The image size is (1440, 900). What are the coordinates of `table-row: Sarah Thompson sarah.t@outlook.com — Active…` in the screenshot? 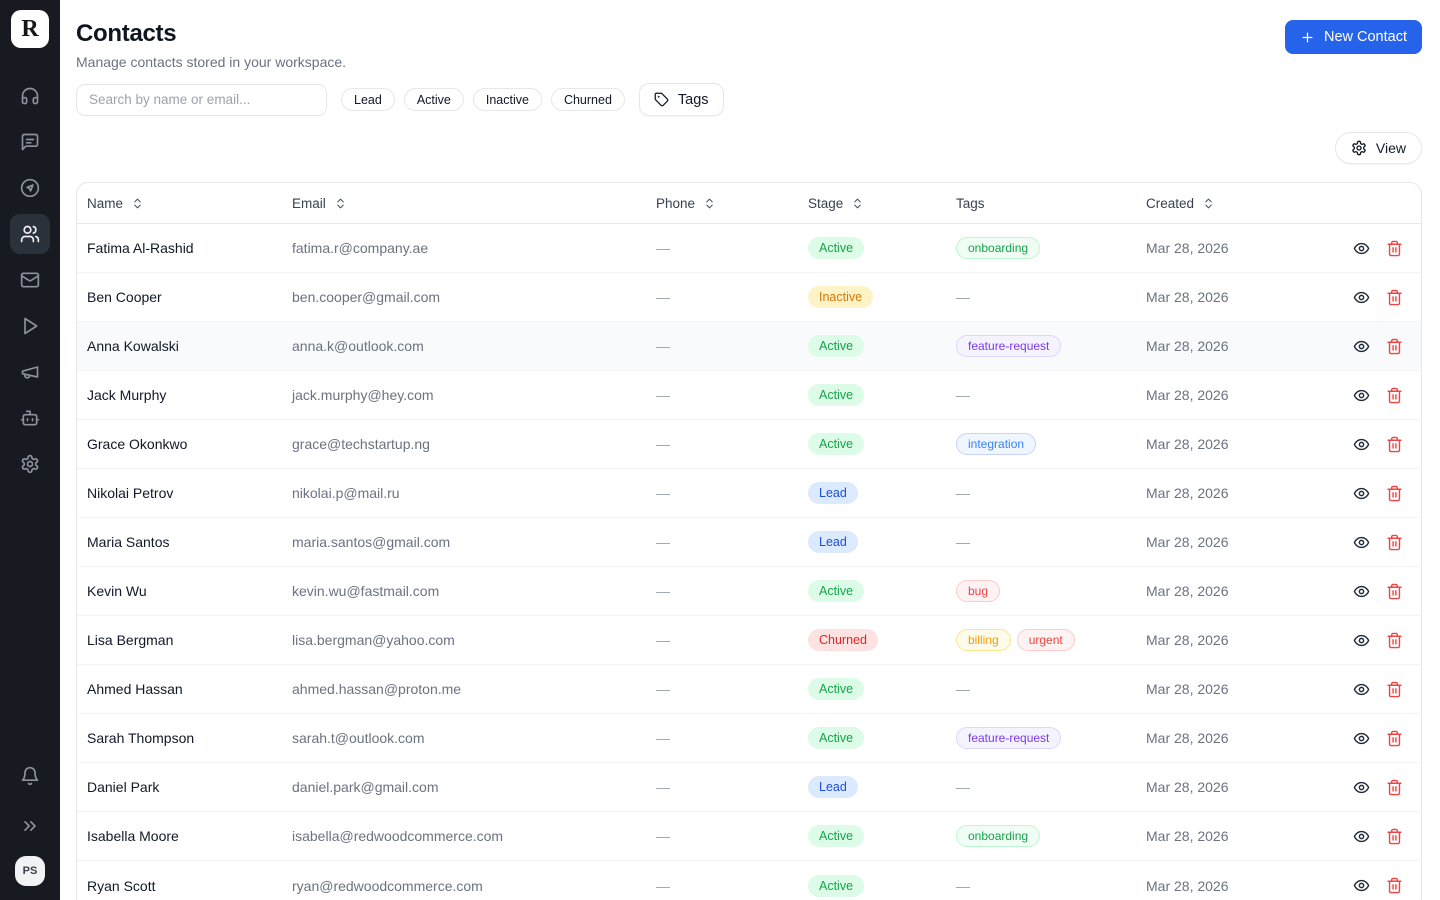 It's located at (749, 738).